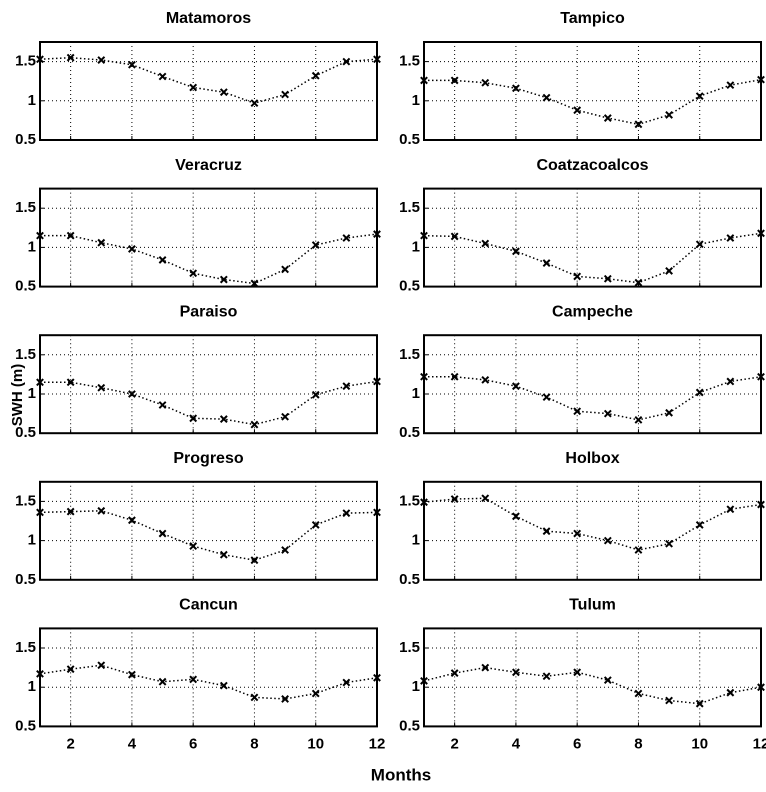 This screenshot has width=766, height=792. I want to click on x-tick-label: 12, so click(759, 743).